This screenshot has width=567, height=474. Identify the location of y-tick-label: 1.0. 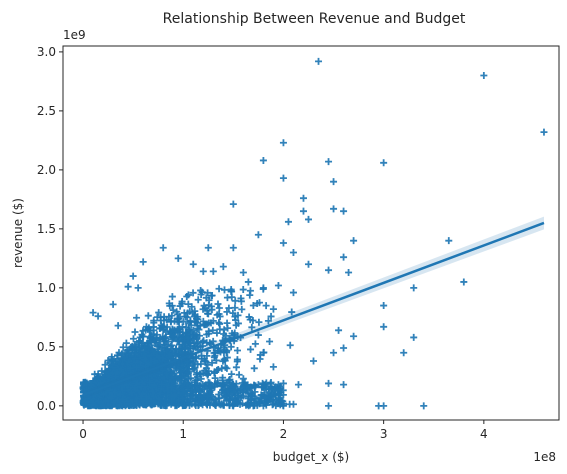
(46, 288).